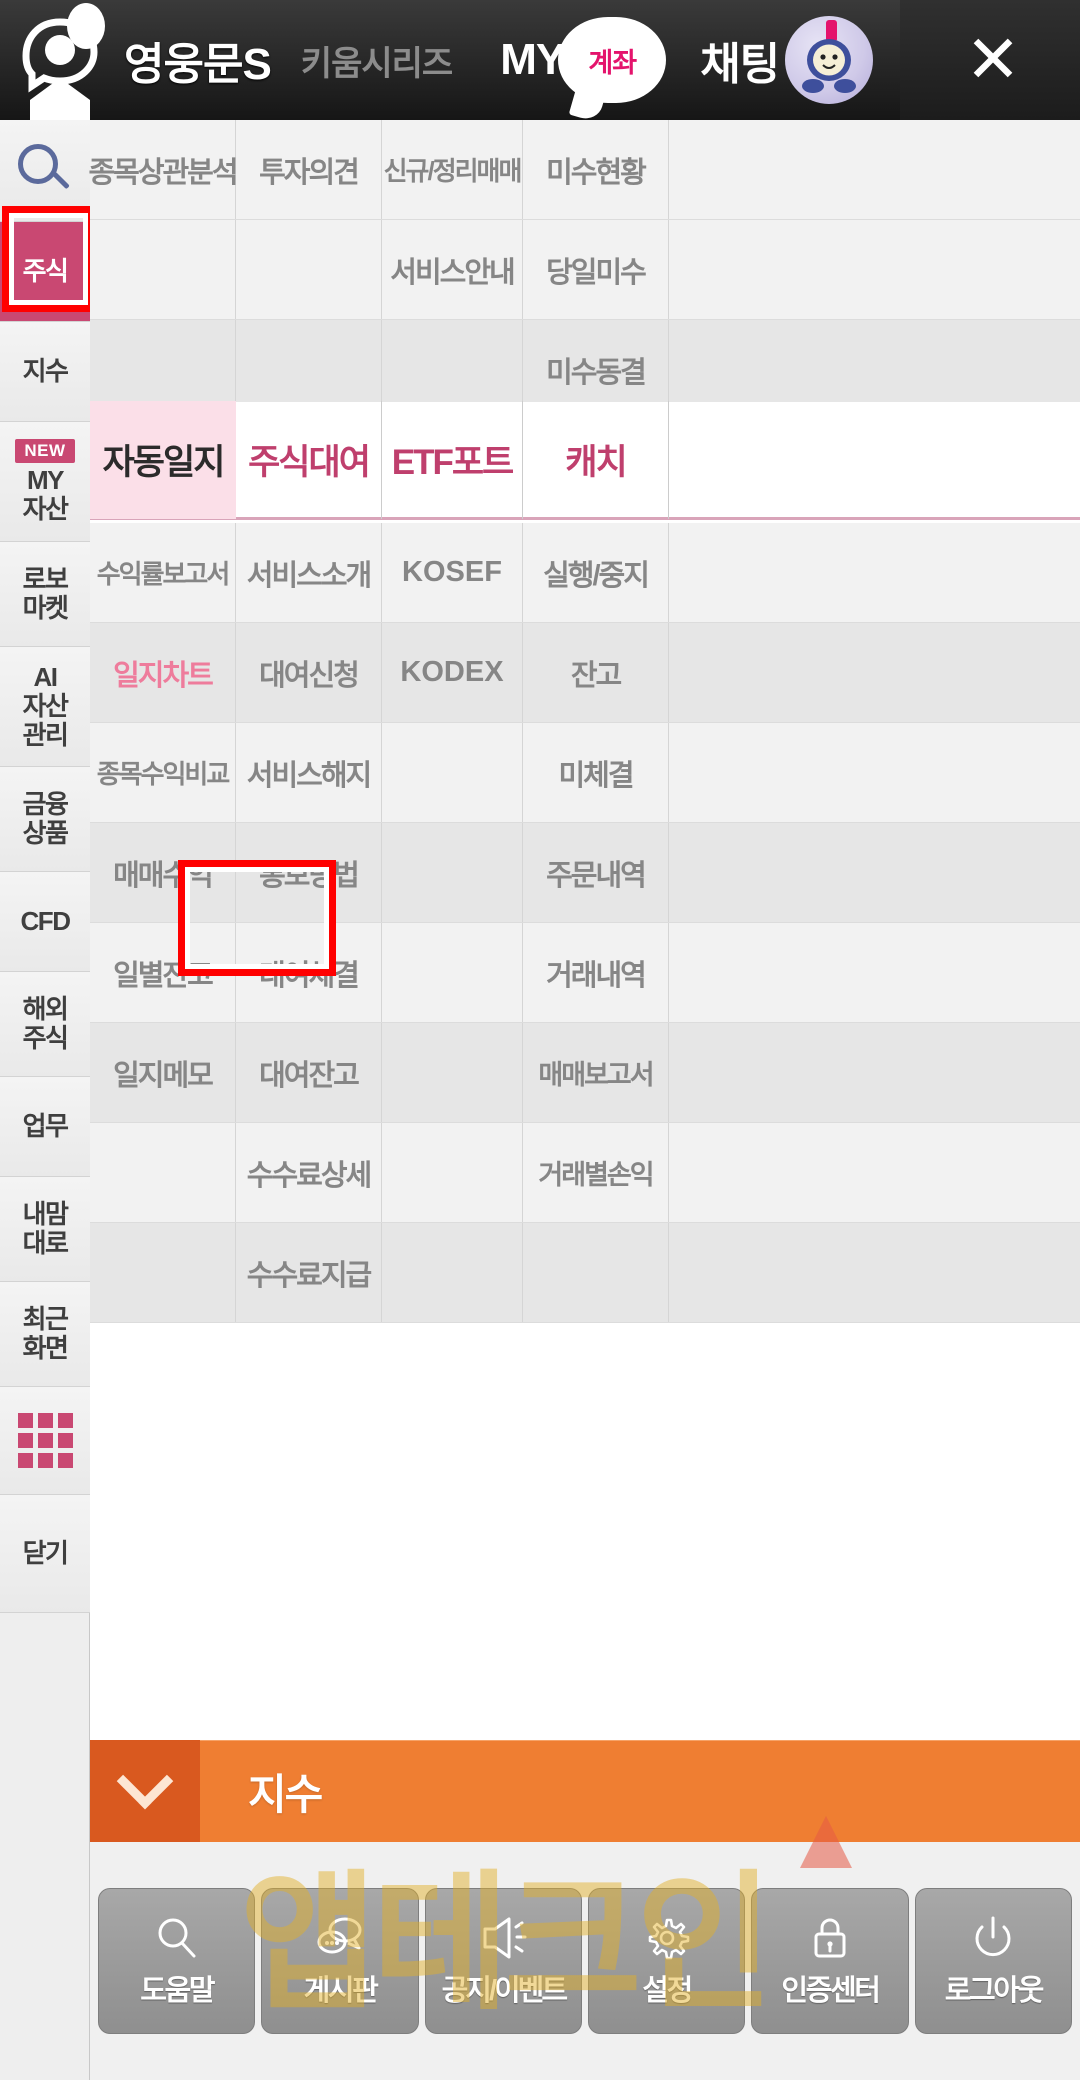 Image resolution: width=1080 pixels, height=2080 pixels. What do you see at coordinates (596, 459) in the screenshot?
I see `tab-catch: 캐치` at bounding box center [596, 459].